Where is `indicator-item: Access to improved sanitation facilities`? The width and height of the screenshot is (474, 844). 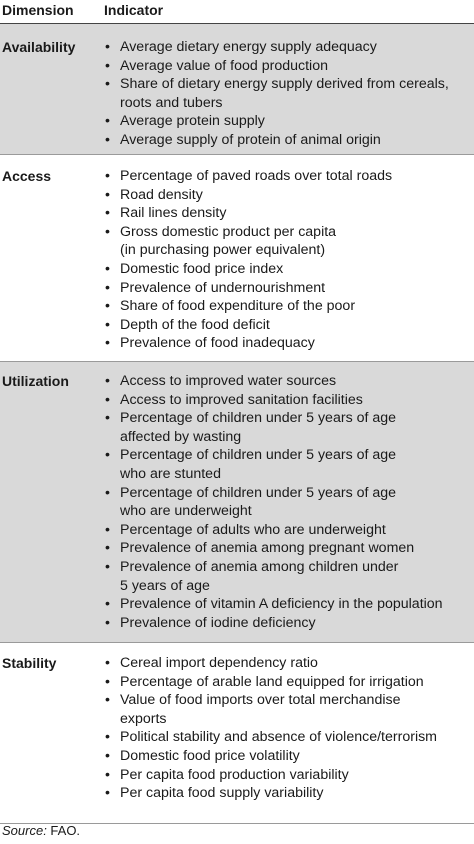
indicator-item: Access to improved sanitation facilities is located at coordinates (289, 400).